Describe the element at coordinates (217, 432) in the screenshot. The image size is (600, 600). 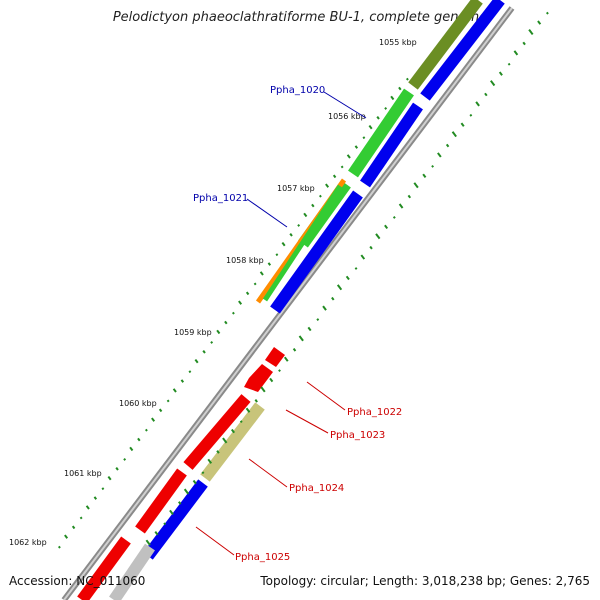
I see `gene-feature-red-long` at that location.